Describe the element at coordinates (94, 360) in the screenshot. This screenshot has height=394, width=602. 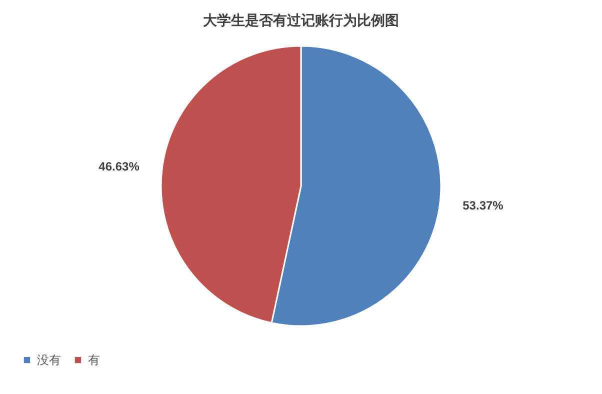
I see `legend-label: 有` at that location.